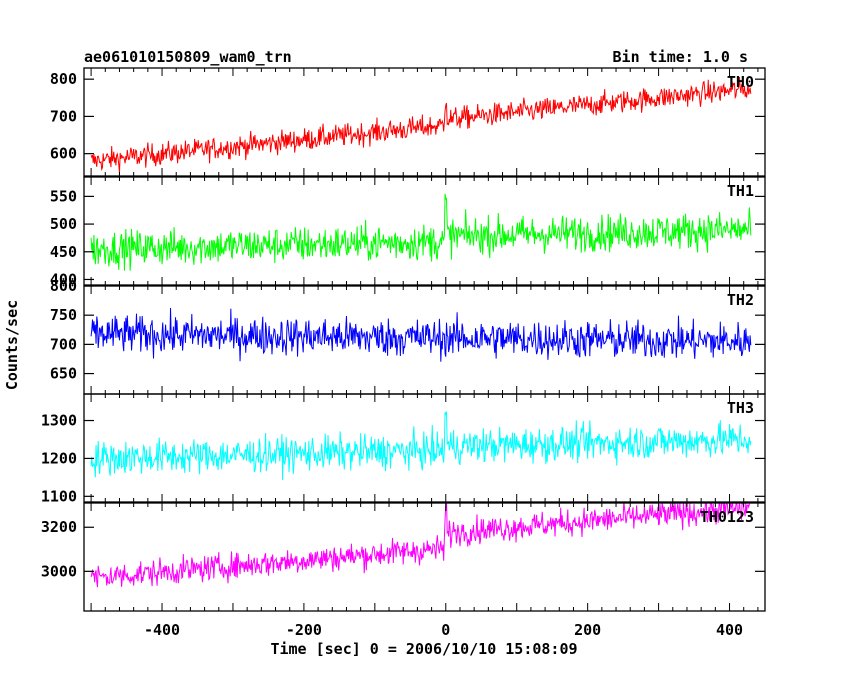 The width and height of the screenshot is (850, 680). I want to click on panel-label: TH3, so click(740, 408).